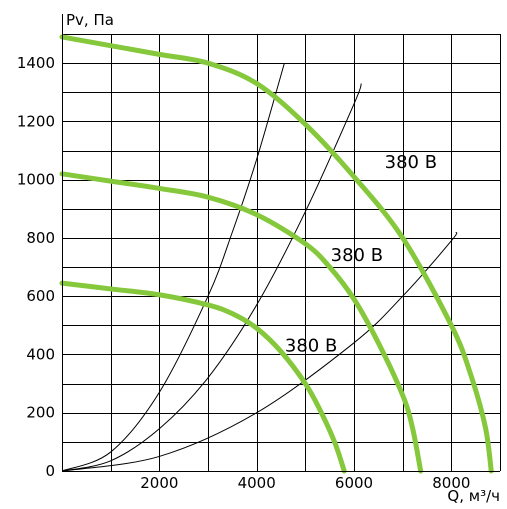 This screenshot has width=507, height=509. I want to click on y-tick-label: 600, so click(40, 296).